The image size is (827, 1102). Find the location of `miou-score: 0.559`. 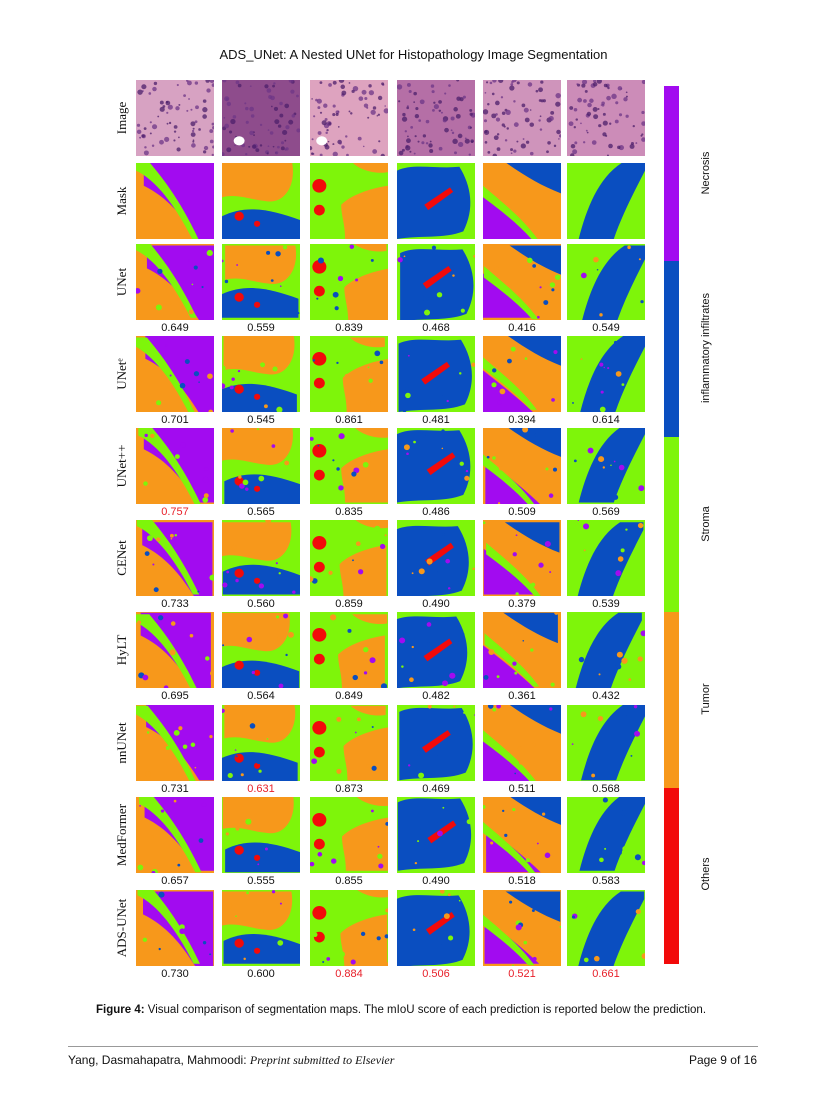

miou-score: 0.559 is located at coordinates (261, 328).